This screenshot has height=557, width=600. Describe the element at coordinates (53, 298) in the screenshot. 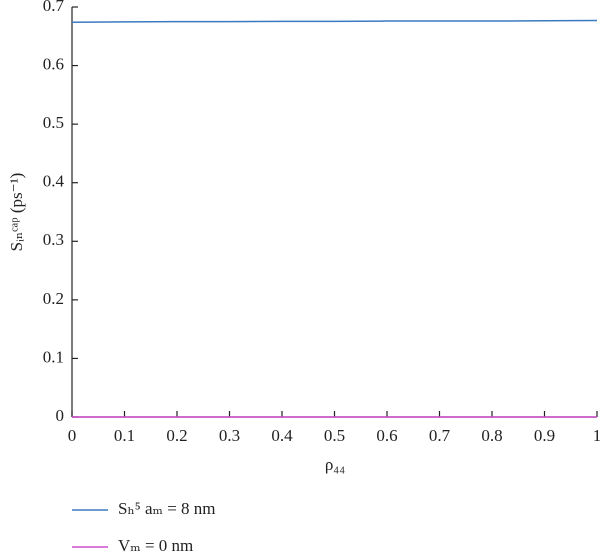

I see `y-tick-label: 0.2` at that location.